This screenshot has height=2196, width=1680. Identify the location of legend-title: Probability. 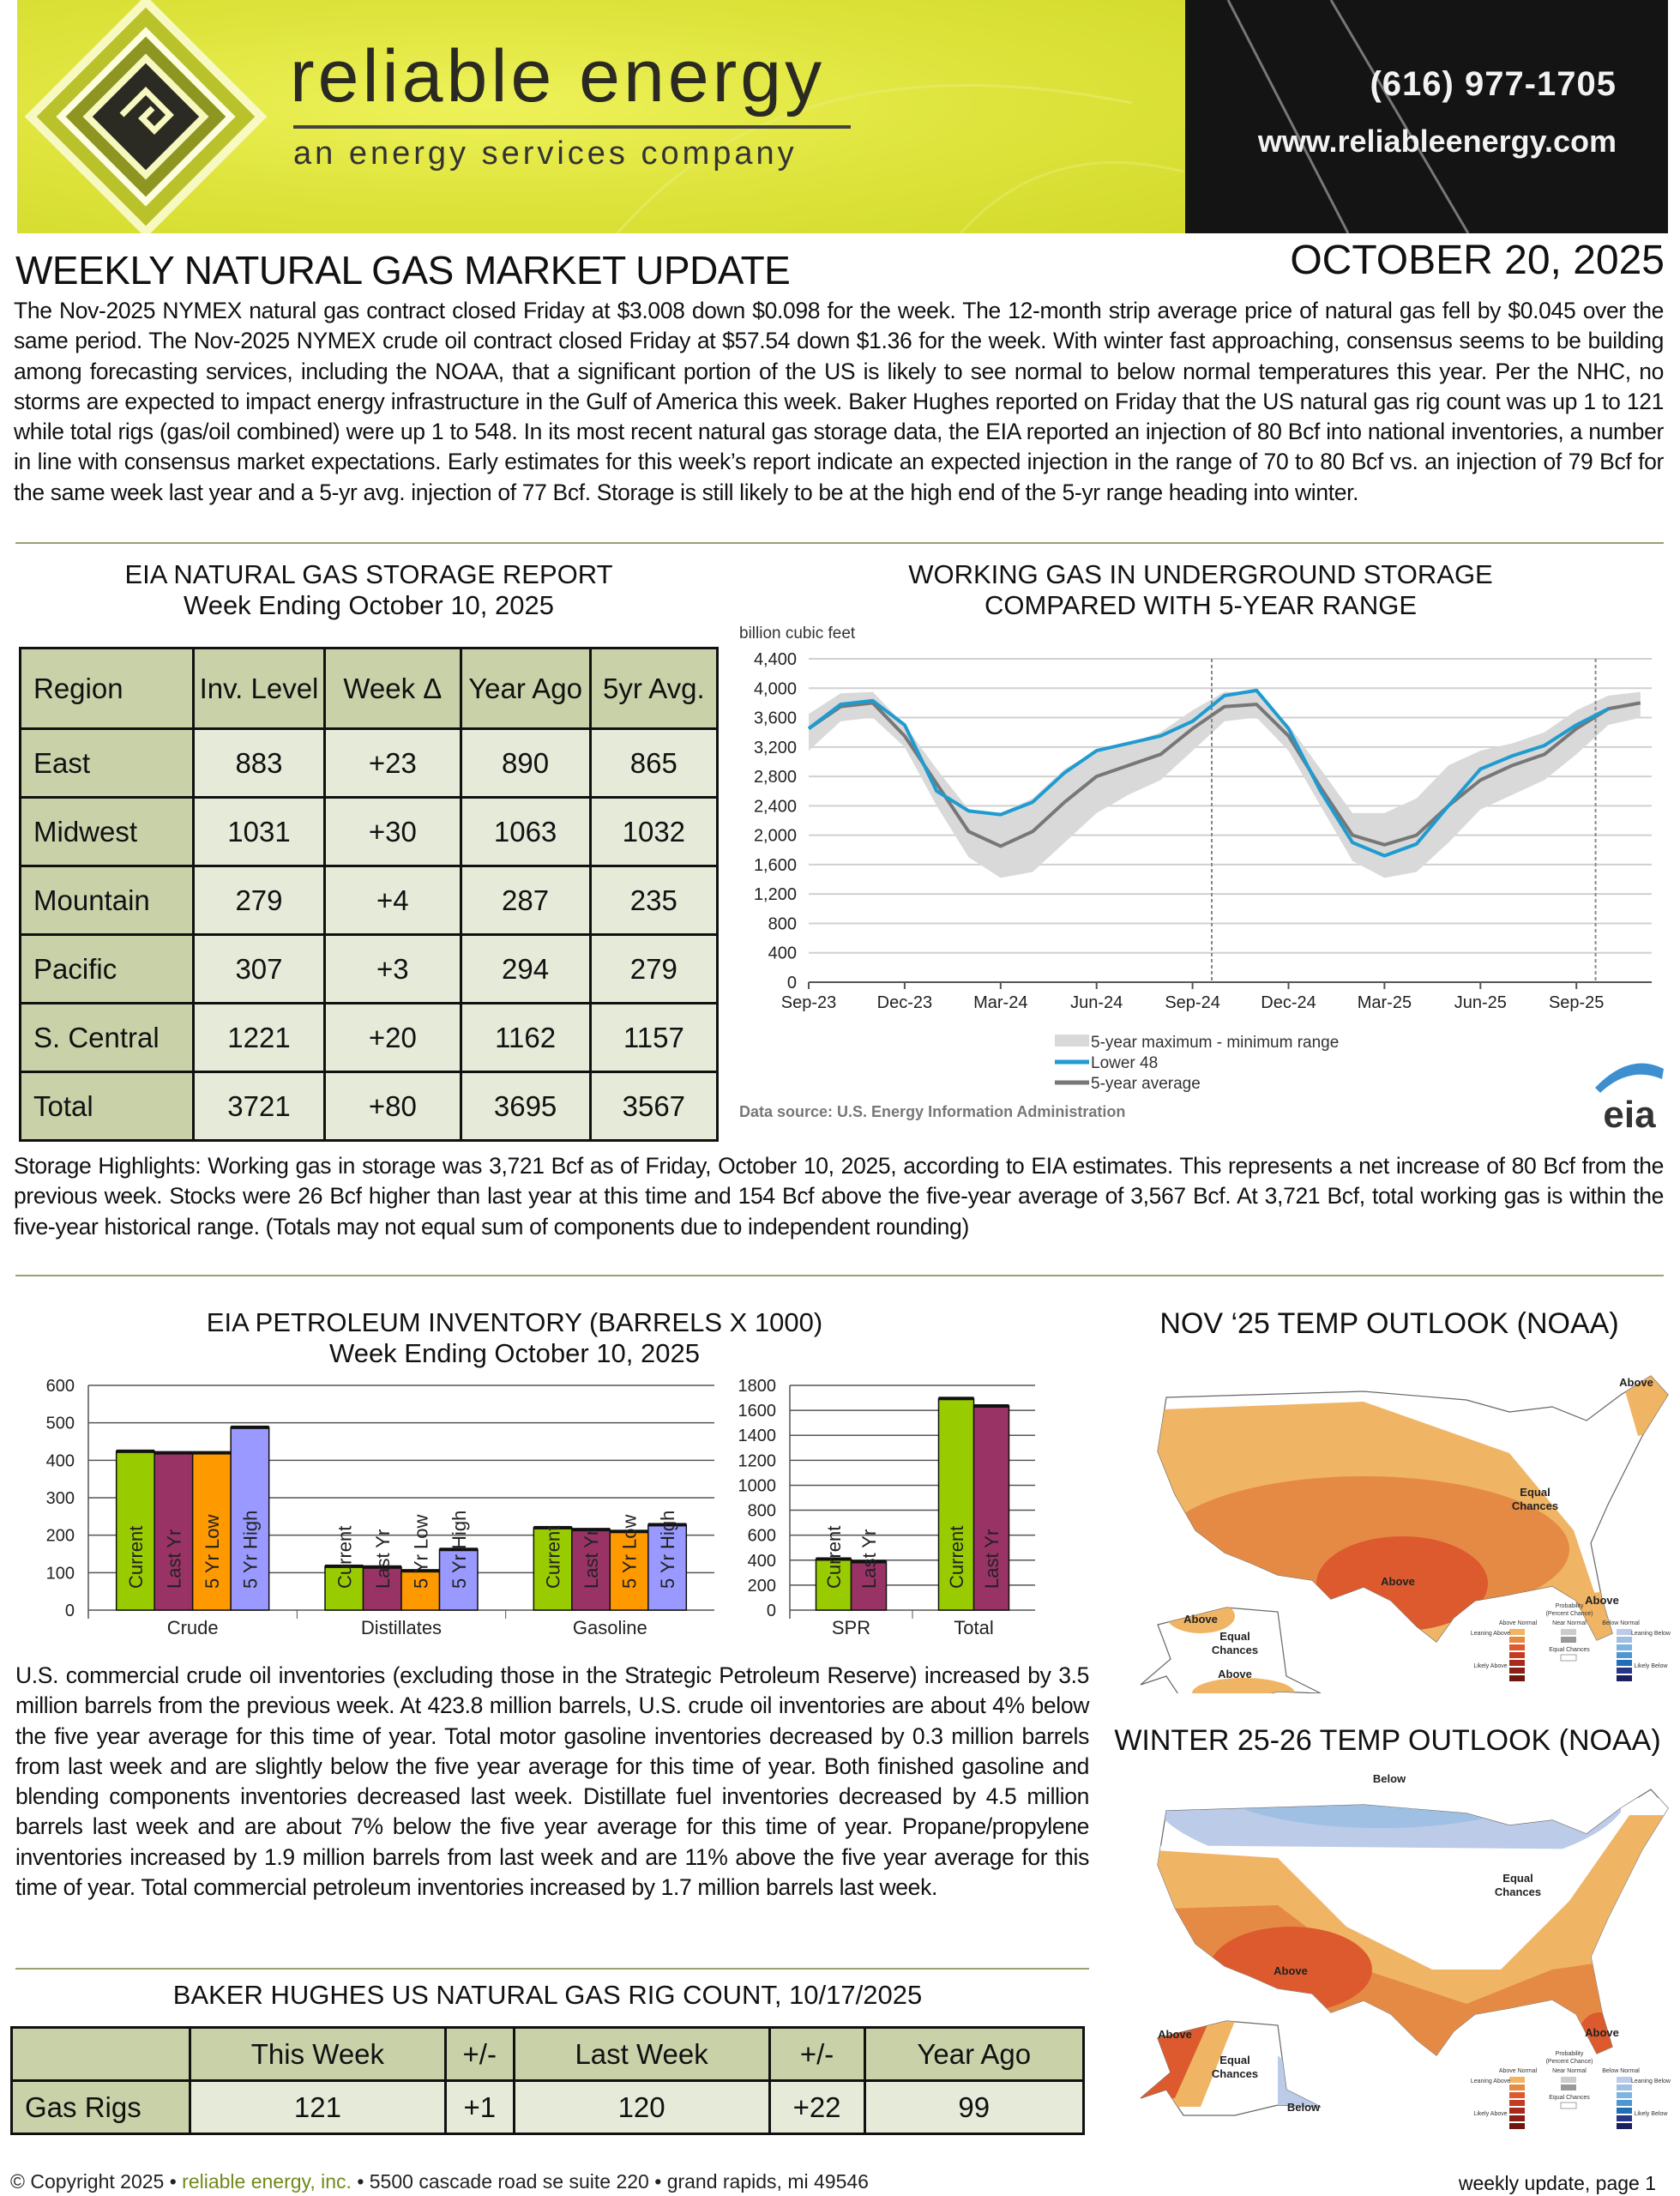
(1570, 2054).